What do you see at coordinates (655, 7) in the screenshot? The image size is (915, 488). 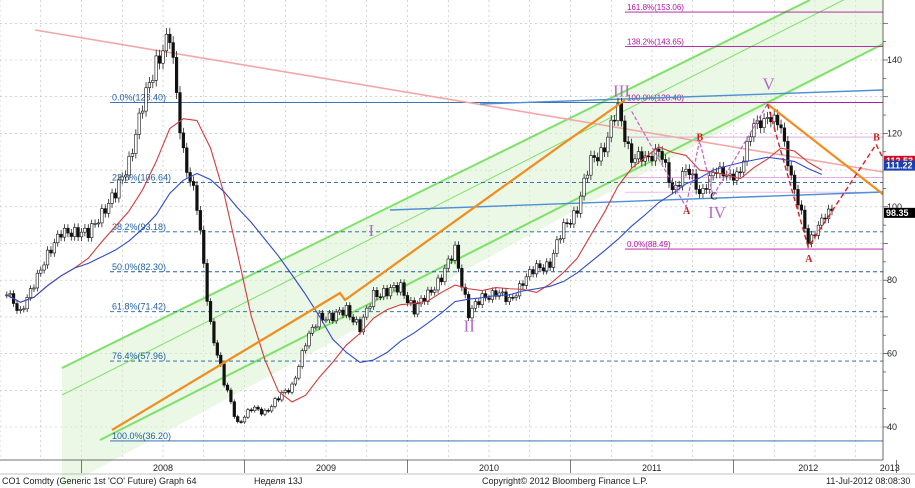 I see `fib-ext-label: 161.8%(153.06)` at bounding box center [655, 7].